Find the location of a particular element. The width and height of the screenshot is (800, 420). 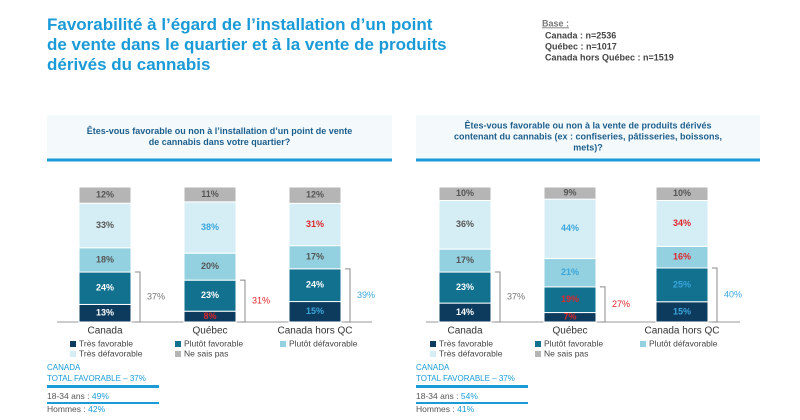

footer-line: Hommes : 41% is located at coordinates (445, 409).